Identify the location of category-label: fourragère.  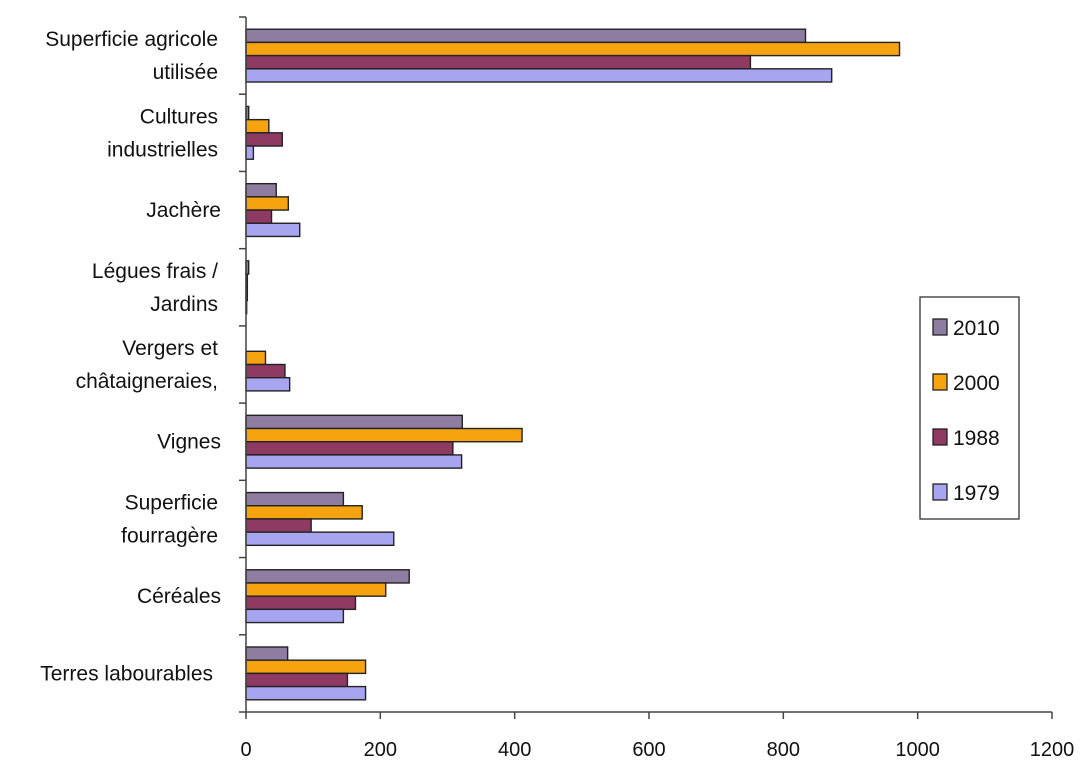
(169, 535).